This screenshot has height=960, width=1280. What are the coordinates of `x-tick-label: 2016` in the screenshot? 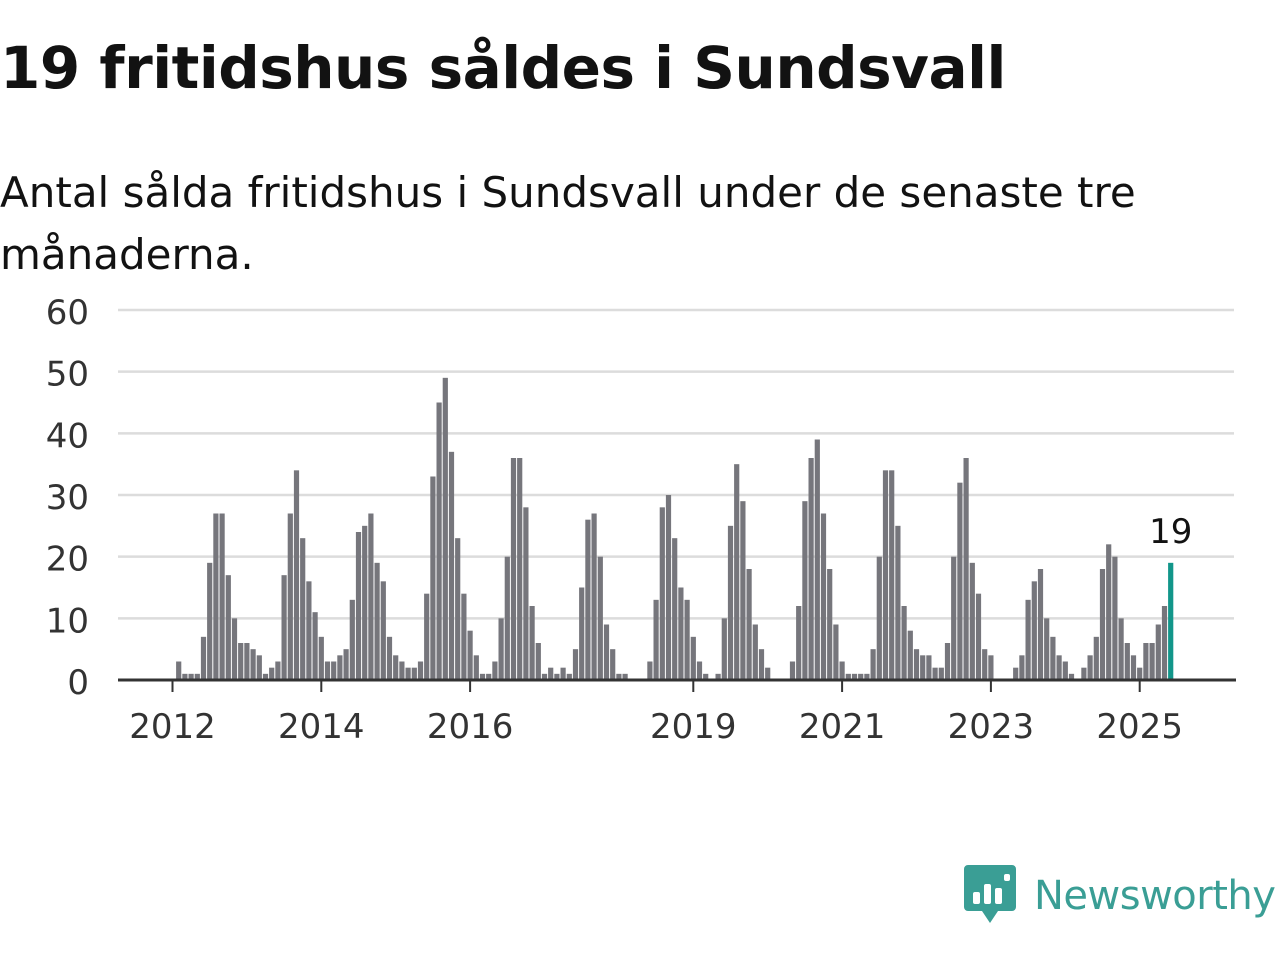 It's located at (470, 727).